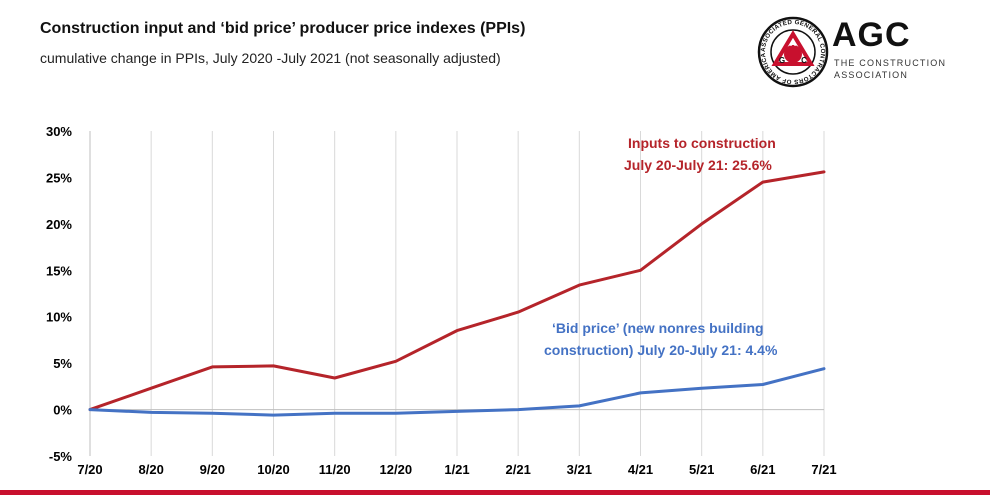  Describe the element at coordinates (702, 143) in the screenshot. I see `annotation-inputs-line1: Inputs to construction` at that location.